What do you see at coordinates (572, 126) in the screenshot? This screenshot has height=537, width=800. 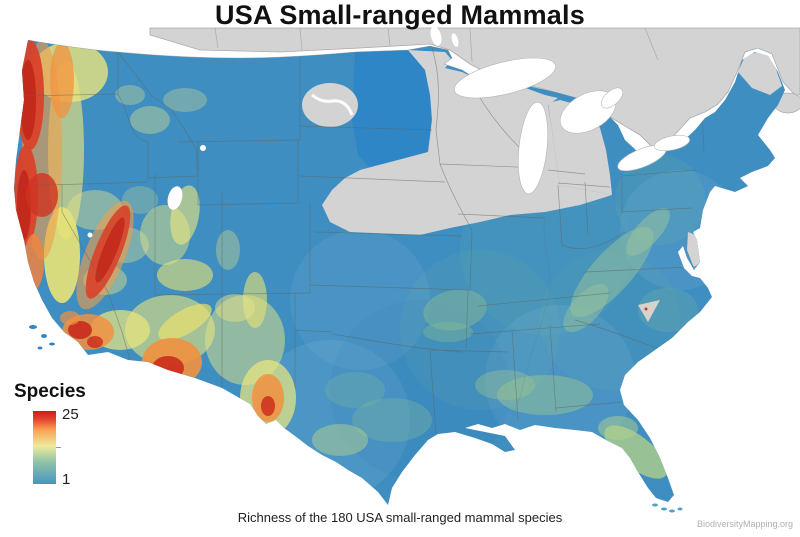 I see `great-lakes` at bounding box center [572, 126].